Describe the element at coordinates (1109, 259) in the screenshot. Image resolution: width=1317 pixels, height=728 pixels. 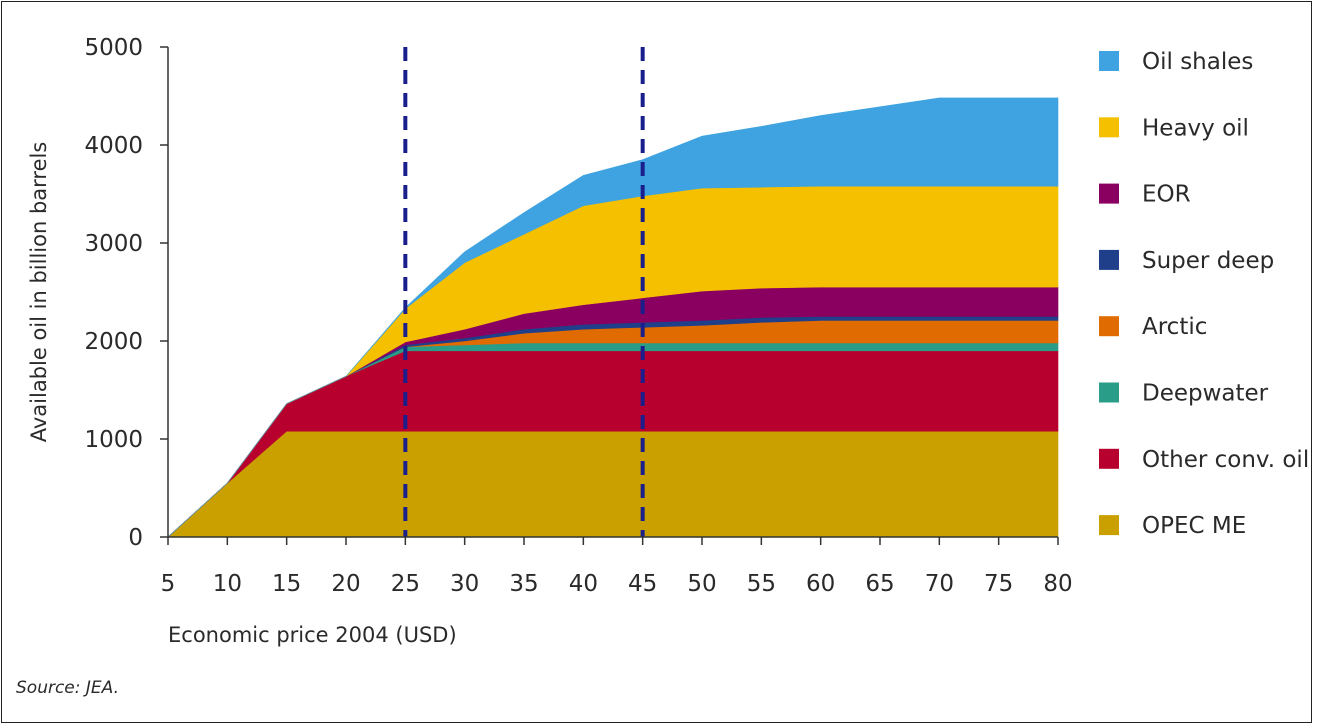
I see `legend-swatch-super-deep` at that location.